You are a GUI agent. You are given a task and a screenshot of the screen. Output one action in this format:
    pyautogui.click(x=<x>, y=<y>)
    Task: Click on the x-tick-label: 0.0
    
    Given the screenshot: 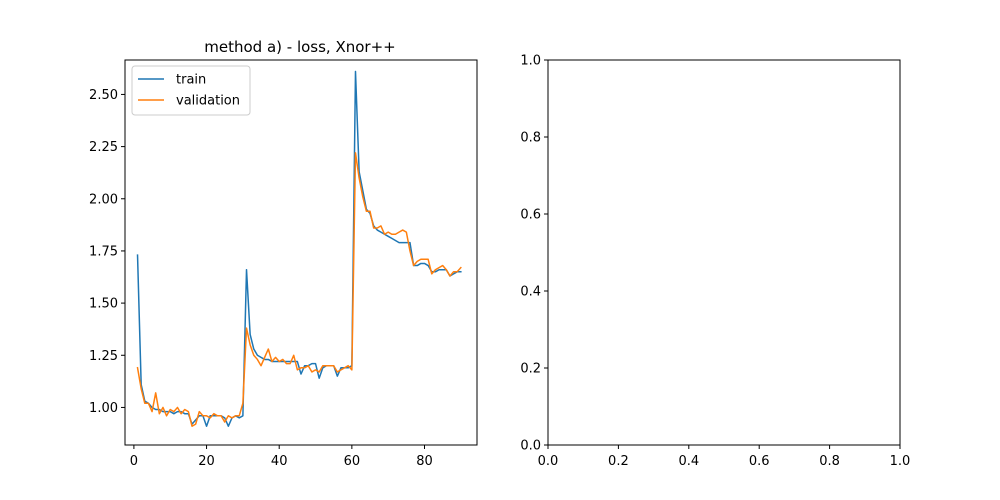 What is the action you would take?
    pyautogui.click(x=548, y=461)
    